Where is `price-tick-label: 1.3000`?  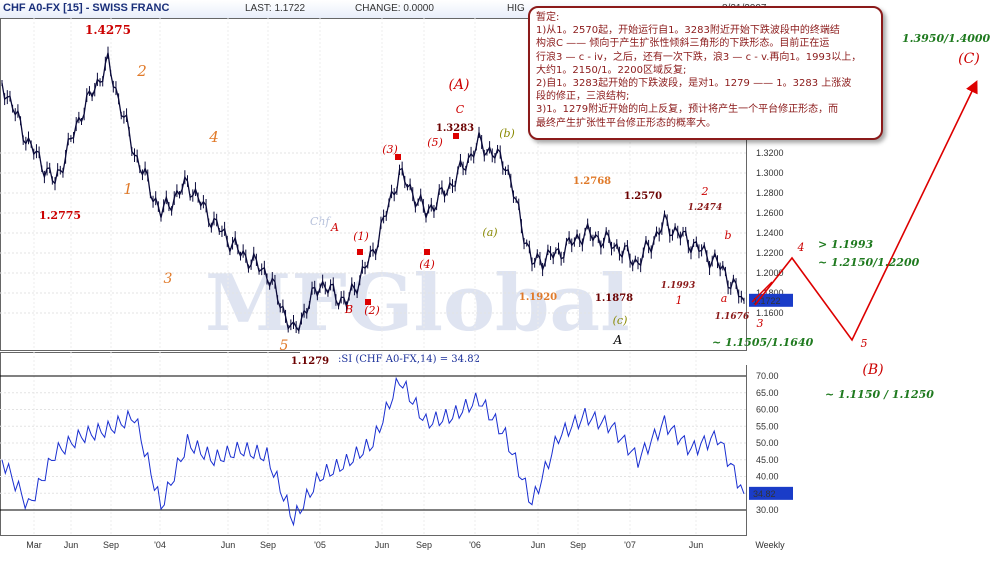
price-tick-label: 1.3000 is located at coordinates (770, 173).